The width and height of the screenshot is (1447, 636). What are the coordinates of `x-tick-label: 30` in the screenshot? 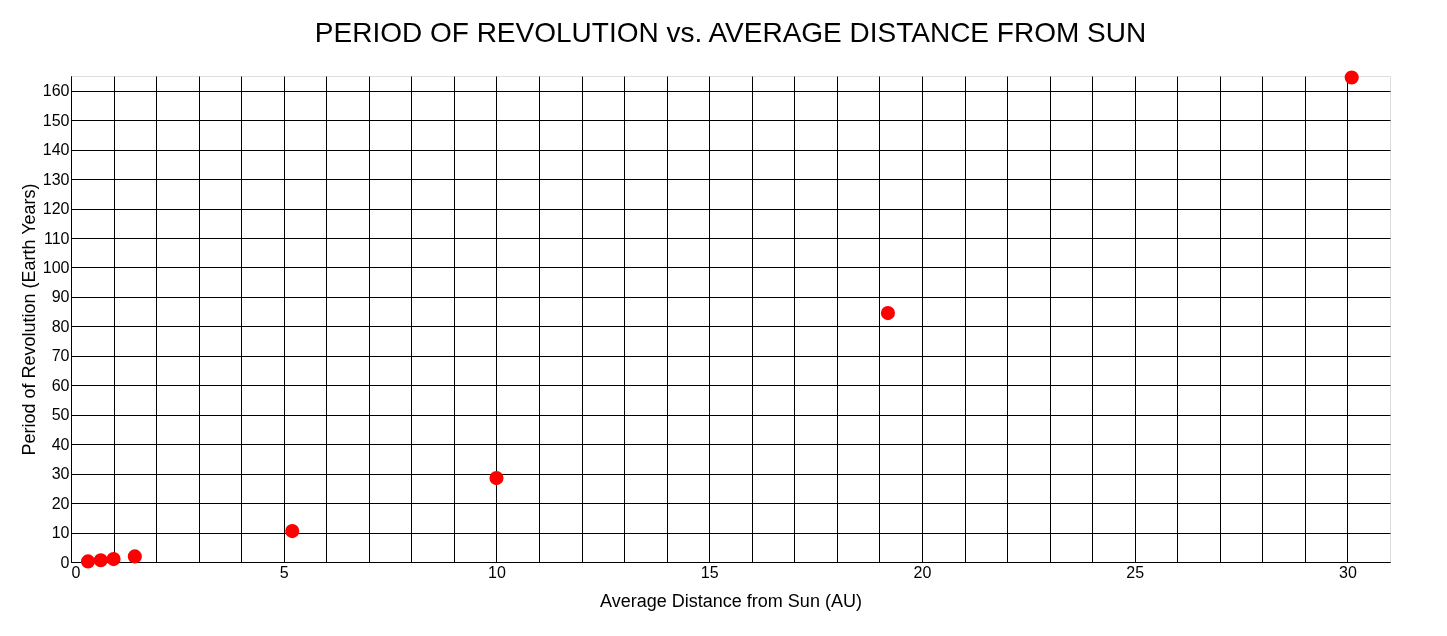 It's located at (1348, 572).